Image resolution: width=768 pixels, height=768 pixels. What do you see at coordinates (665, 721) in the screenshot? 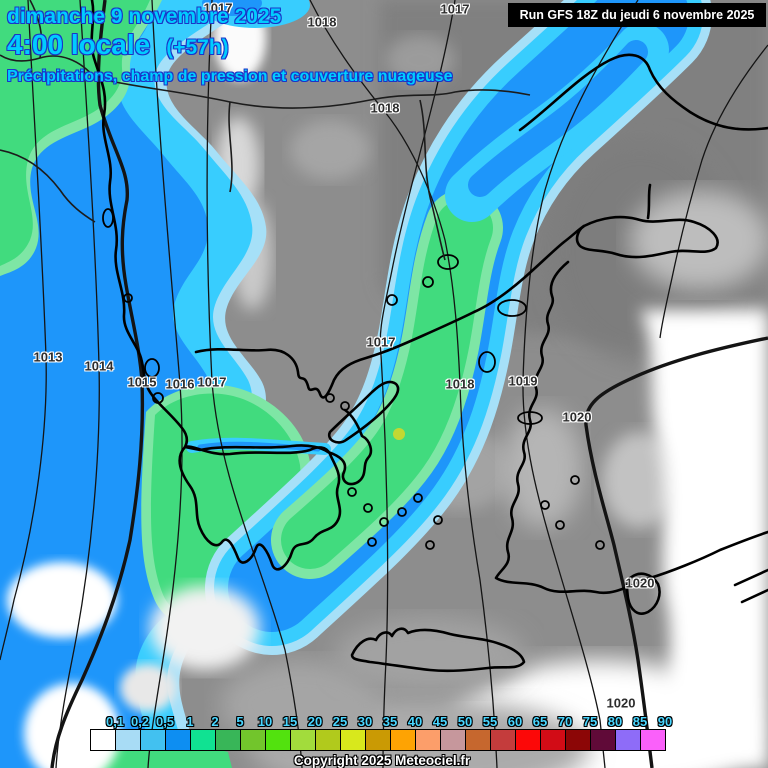
I see `legend-value: 90` at bounding box center [665, 721].